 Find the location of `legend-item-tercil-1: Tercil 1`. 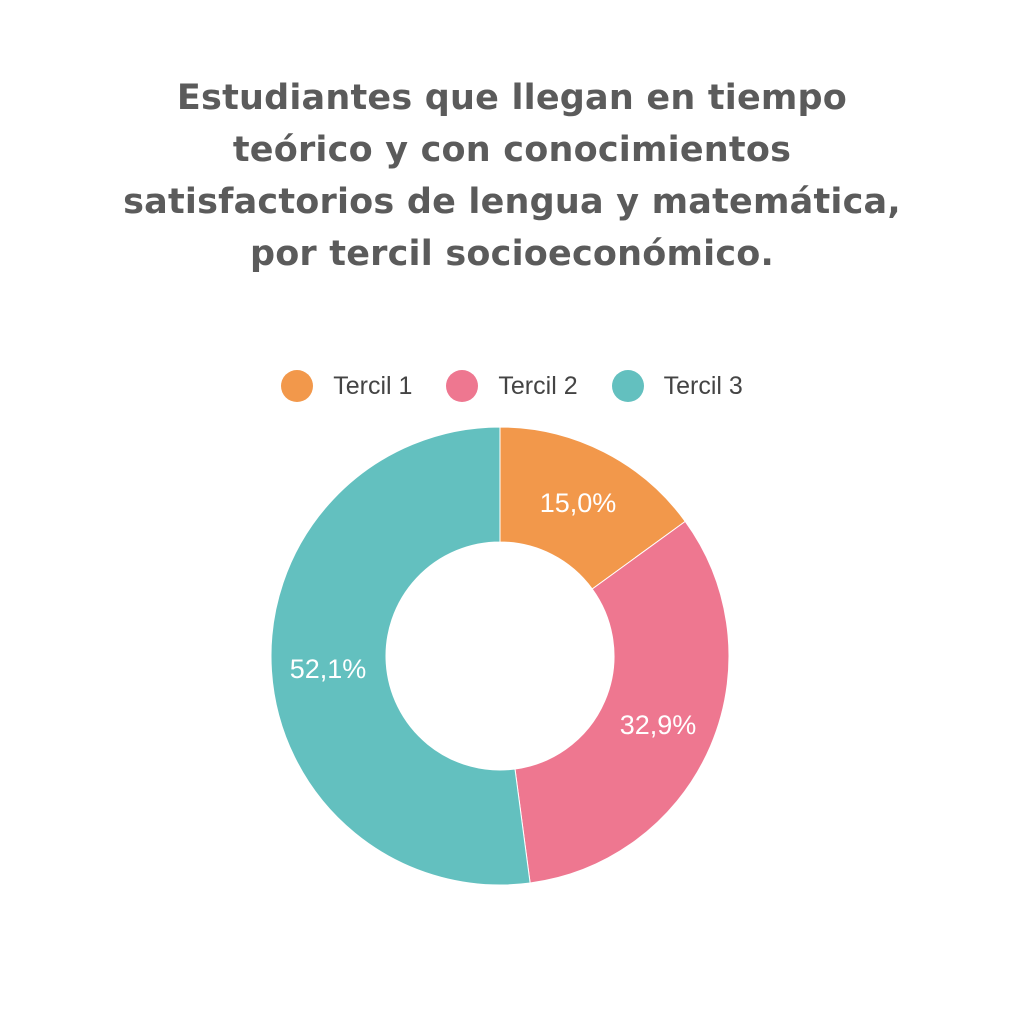

legend-item-tercil-1: Tercil 1 is located at coordinates (346, 386).